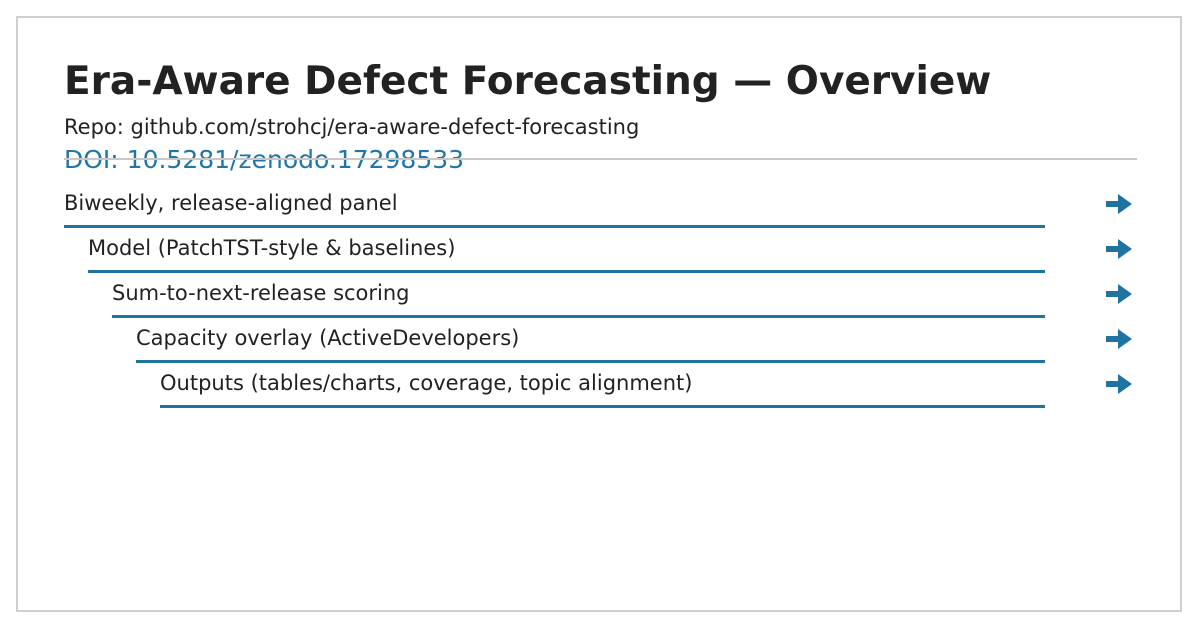 The image size is (1200, 630). I want to click on step-label: Biweekly, release-aligned panel, so click(231, 203).